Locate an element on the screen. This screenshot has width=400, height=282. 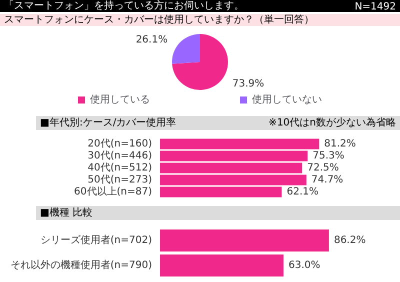
data-label: 62.1% is located at coordinates (302, 192).